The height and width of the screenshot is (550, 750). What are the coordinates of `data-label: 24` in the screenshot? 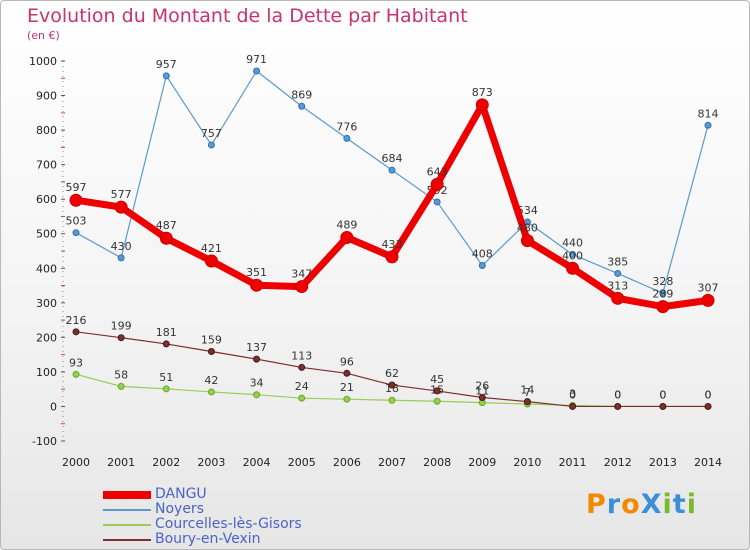 It's located at (302, 386).